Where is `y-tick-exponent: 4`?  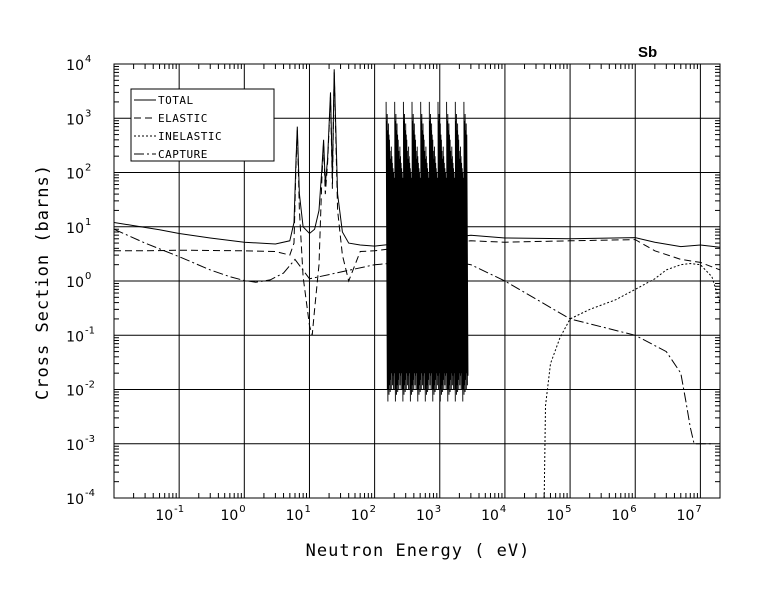
y-tick-exponent: 4 is located at coordinates (88, 59).